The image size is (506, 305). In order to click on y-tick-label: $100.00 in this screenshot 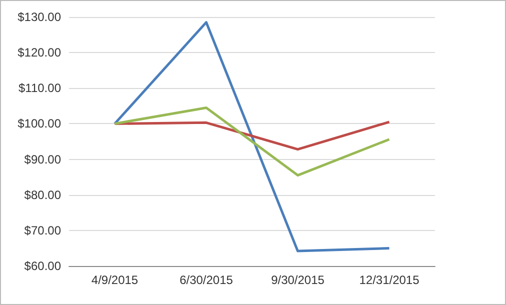, I will do `click(40, 123)`.